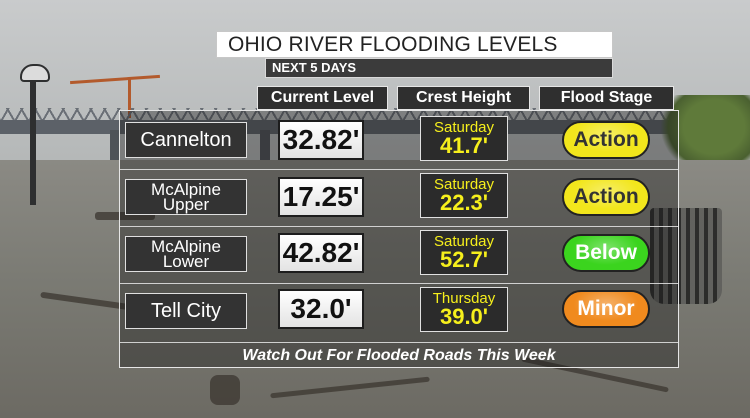  What do you see at coordinates (686, 256) in the screenshot?
I see `trash-can` at bounding box center [686, 256].